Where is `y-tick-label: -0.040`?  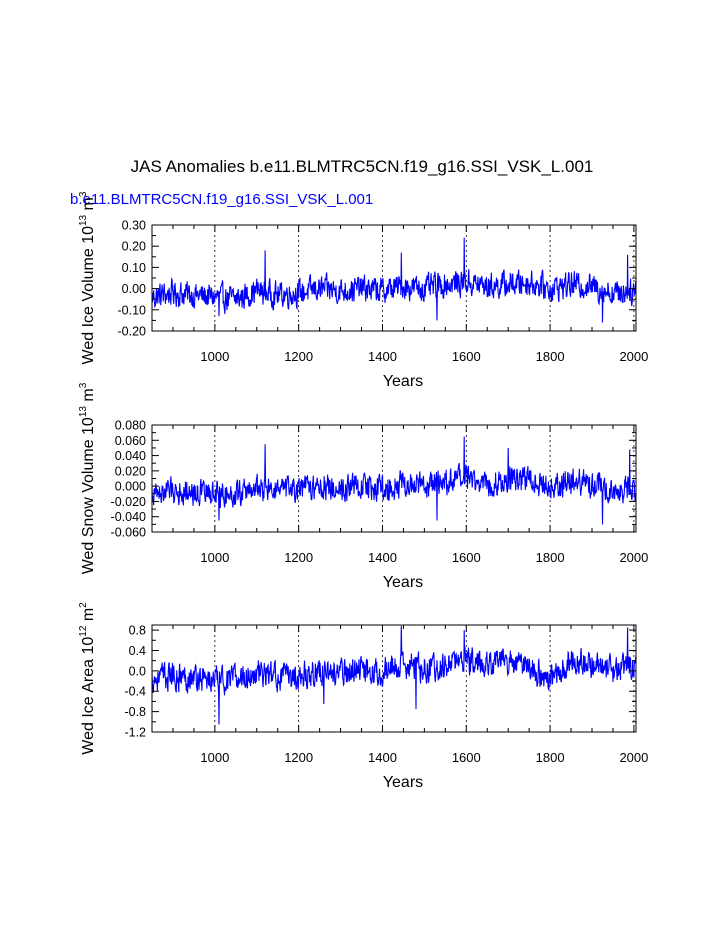
y-tick-label: -0.040 is located at coordinates (128, 517).